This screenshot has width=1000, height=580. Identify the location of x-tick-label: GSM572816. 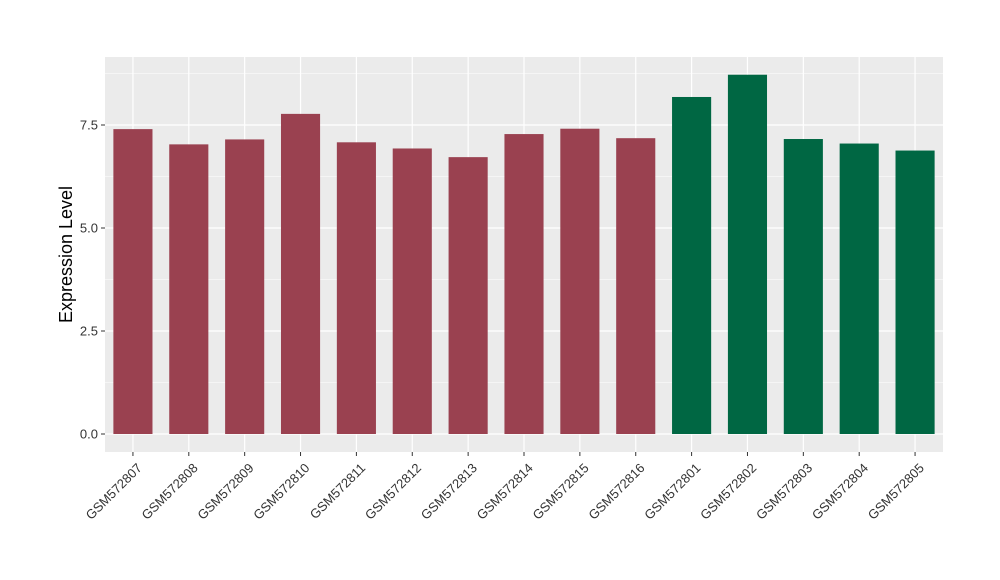
(616, 491).